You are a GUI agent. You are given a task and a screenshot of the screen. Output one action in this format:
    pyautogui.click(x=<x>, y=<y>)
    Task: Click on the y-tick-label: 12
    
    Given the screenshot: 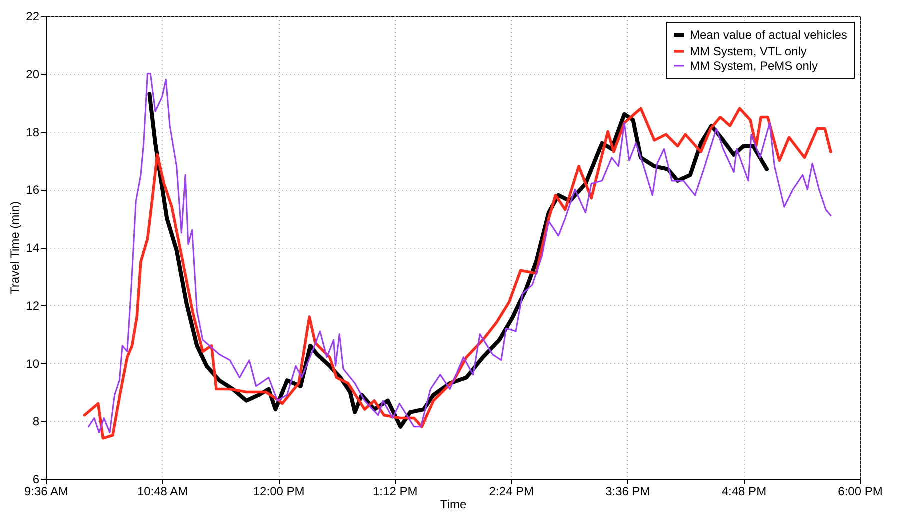 What is the action you would take?
    pyautogui.click(x=33, y=305)
    